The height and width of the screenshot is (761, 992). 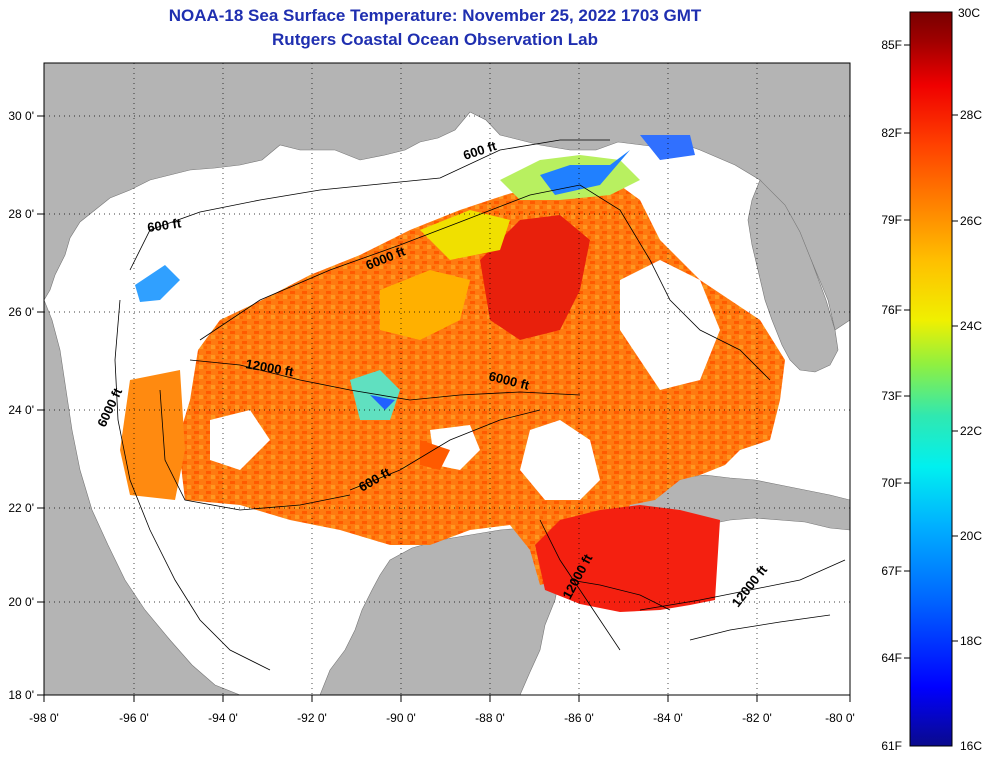 I want to click on colorbar-c-label: 24C, so click(x=971, y=326).